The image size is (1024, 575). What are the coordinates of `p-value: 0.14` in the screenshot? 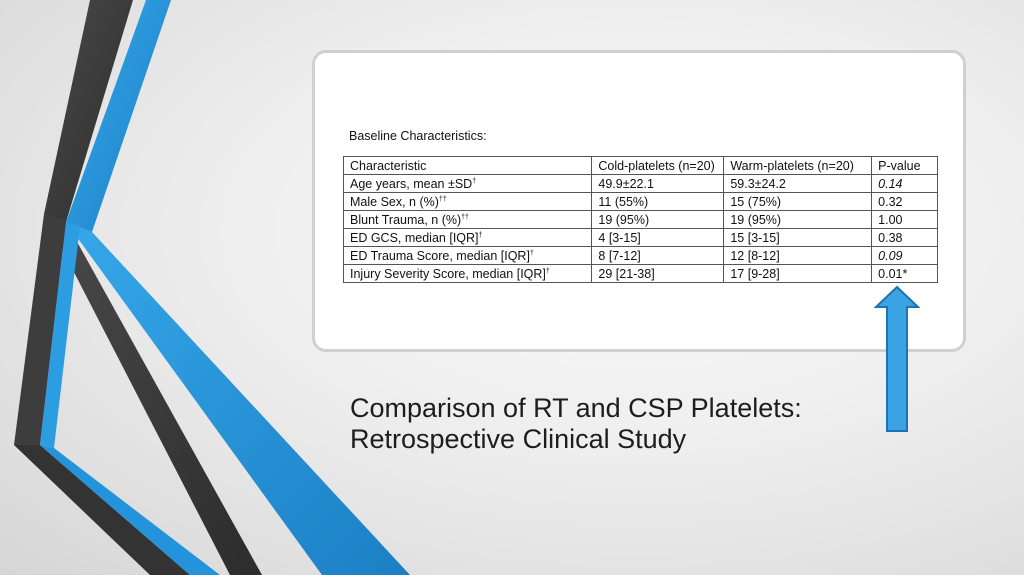 It's located at (904, 183).